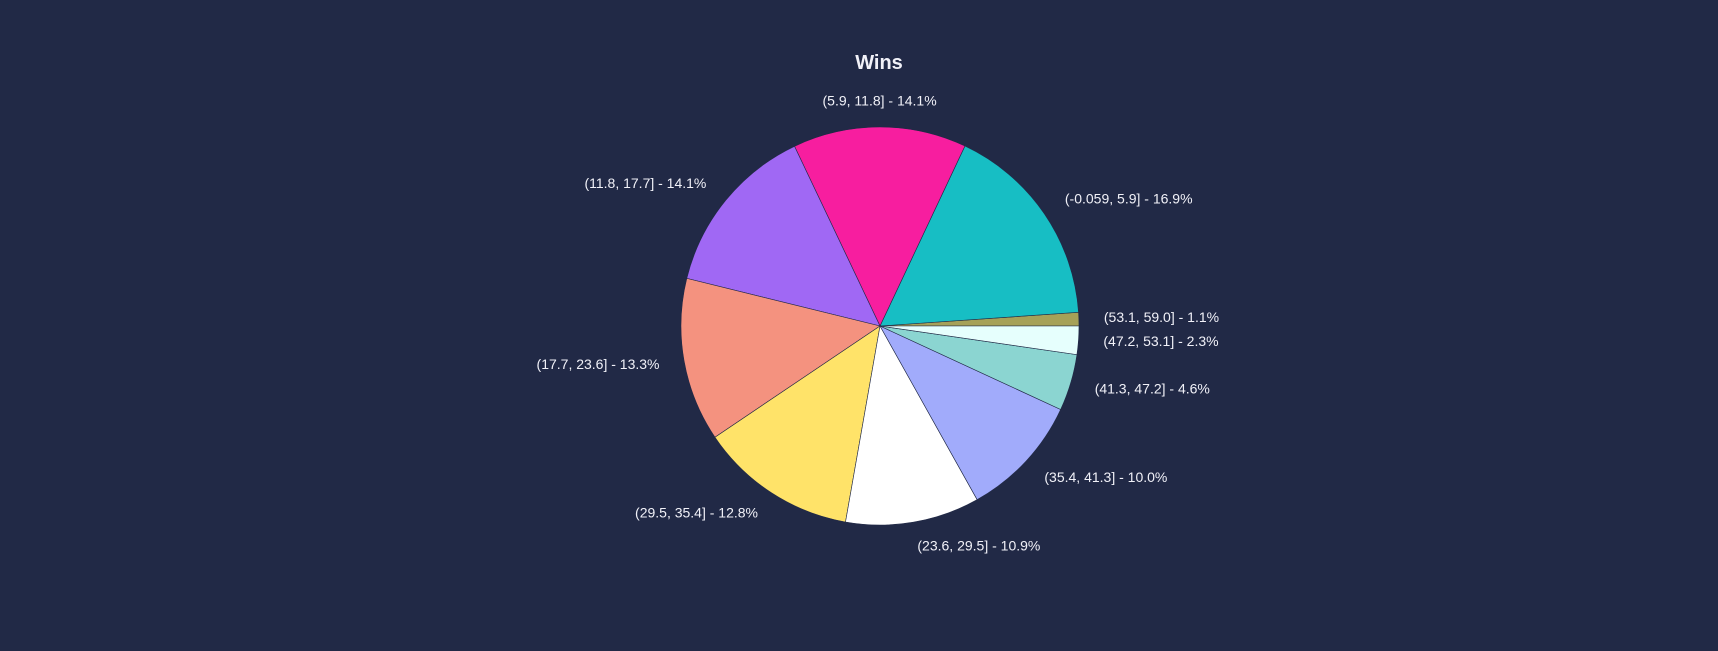  I want to click on pie-slices, so click(880, 326).